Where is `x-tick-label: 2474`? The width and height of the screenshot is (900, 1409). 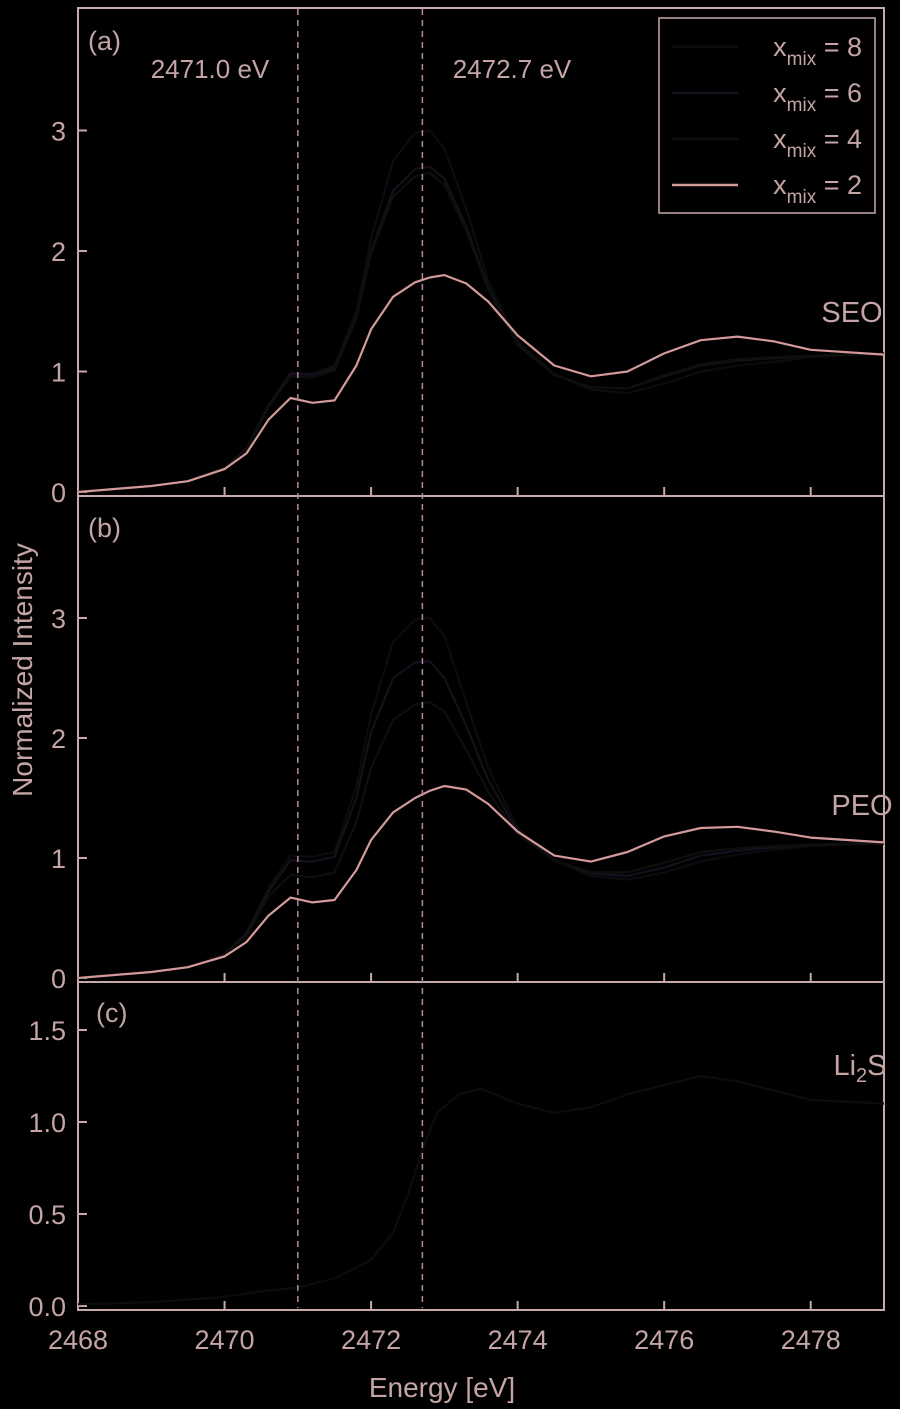 x-tick-label: 2474 is located at coordinates (518, 1340).